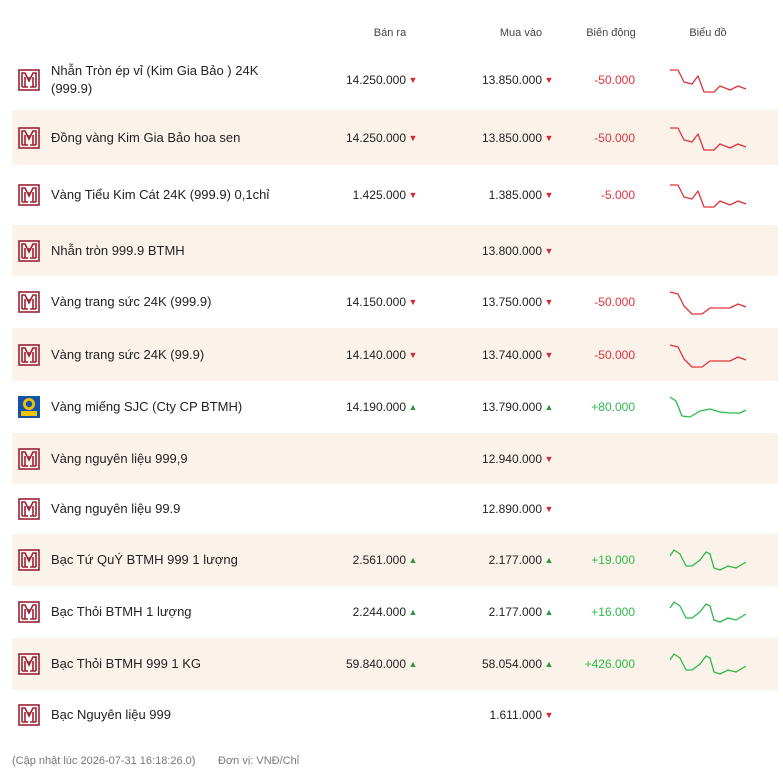  Describe the element at coordinates (121, 611) in the screenshot. I see `product-name: Bạc Thỏi BTMH 1 lượng` at that location.